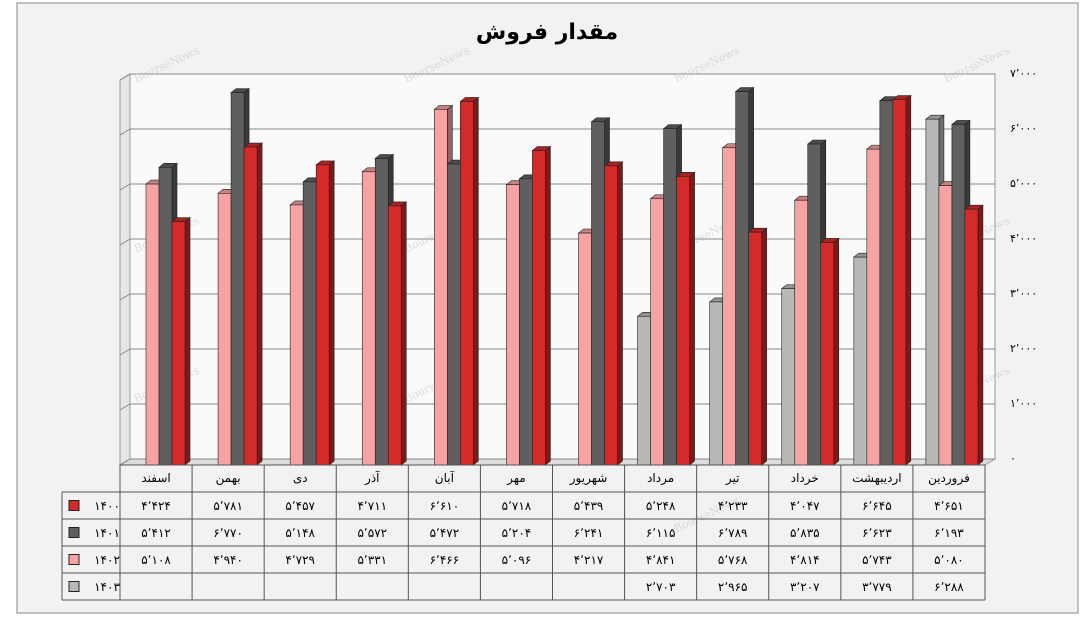 This screenshot has height=625, width=1085. What do you see at coordinates (228, 560) in the screenshot?
I see `data-label: ۴٬۹۴۰` at bounding box center [228, 560].